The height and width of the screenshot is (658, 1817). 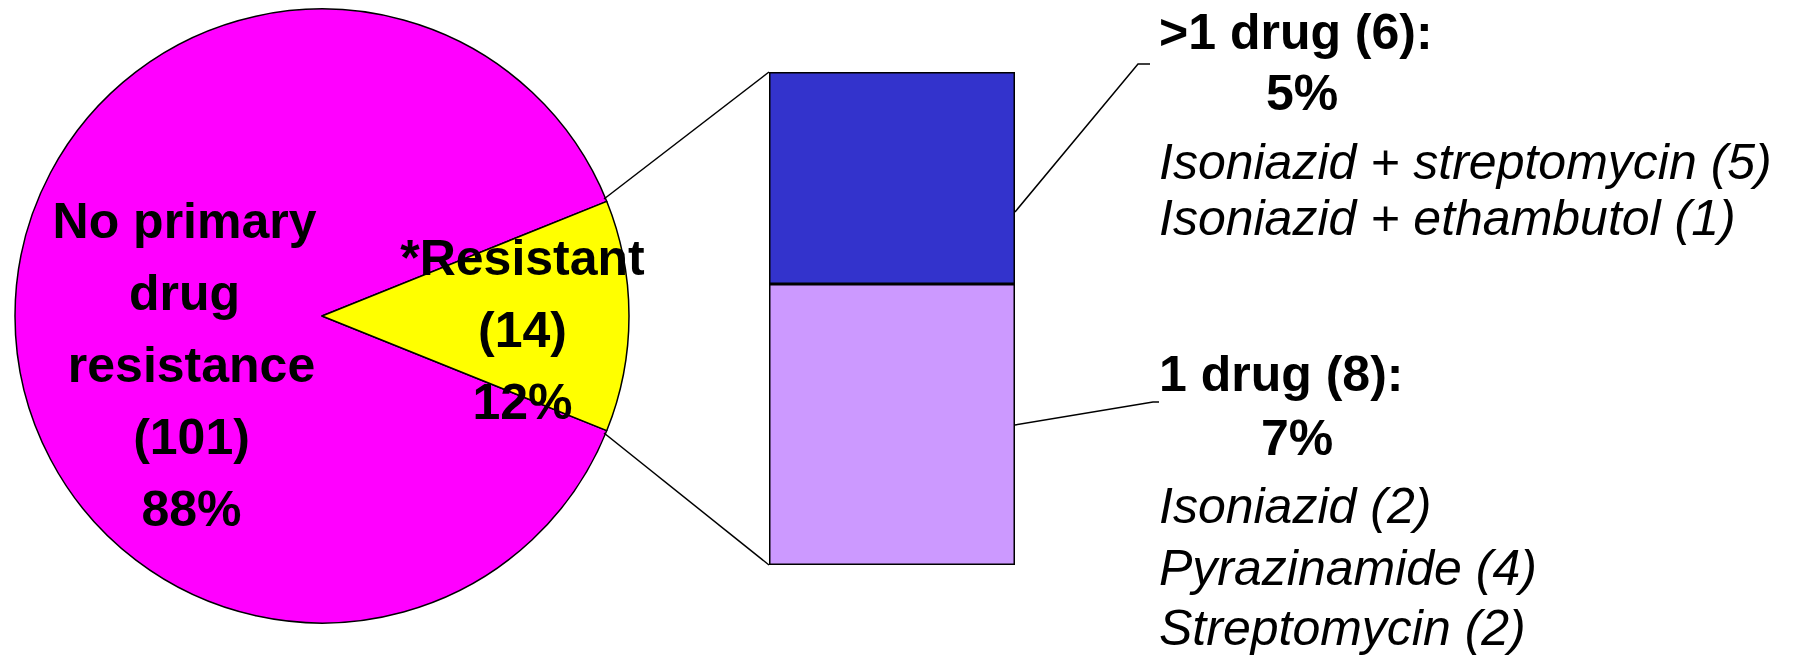 I want to click on text: Isoniazid (2), so click(x=1295, y=506).